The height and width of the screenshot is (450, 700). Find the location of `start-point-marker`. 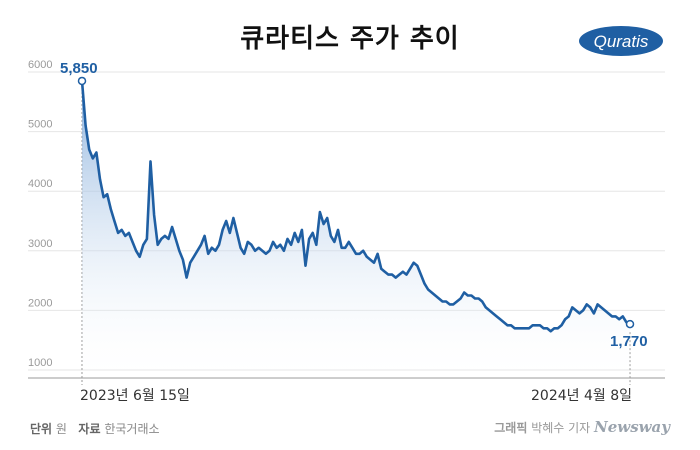

start-point-marker is located at coordinates (82, 81).